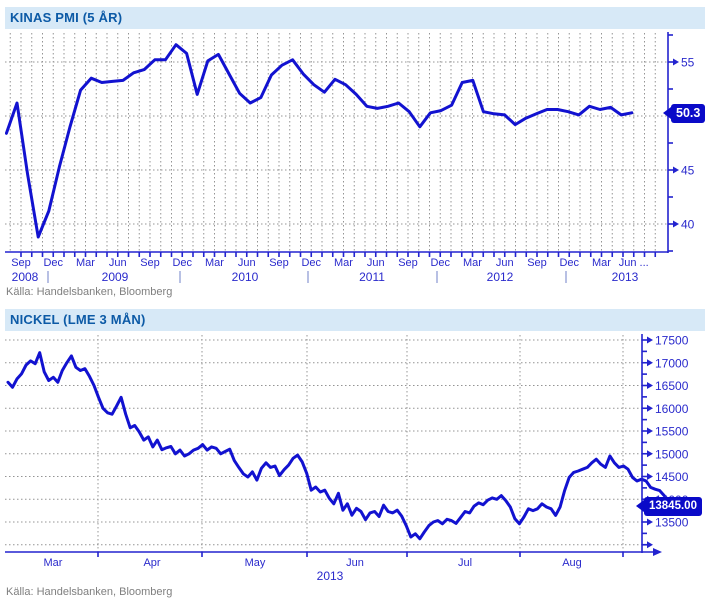 The width and height of the screenshot is (710, 606). Describe the element at coordinates (688, 113) in the screenshot. I see `pmi-last-value: 50.3` at that location.